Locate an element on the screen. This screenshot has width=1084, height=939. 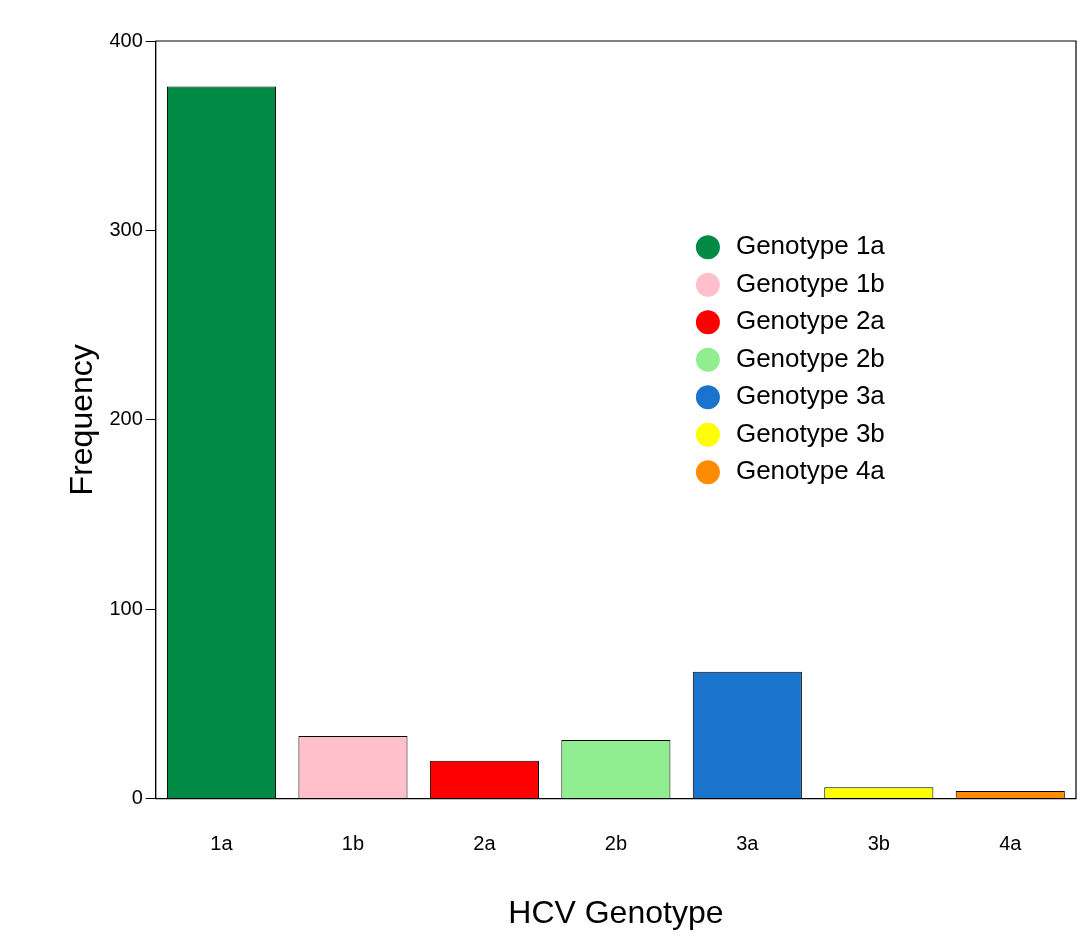
legend-label: Genotype 4a is located at coordinates (810, 470).